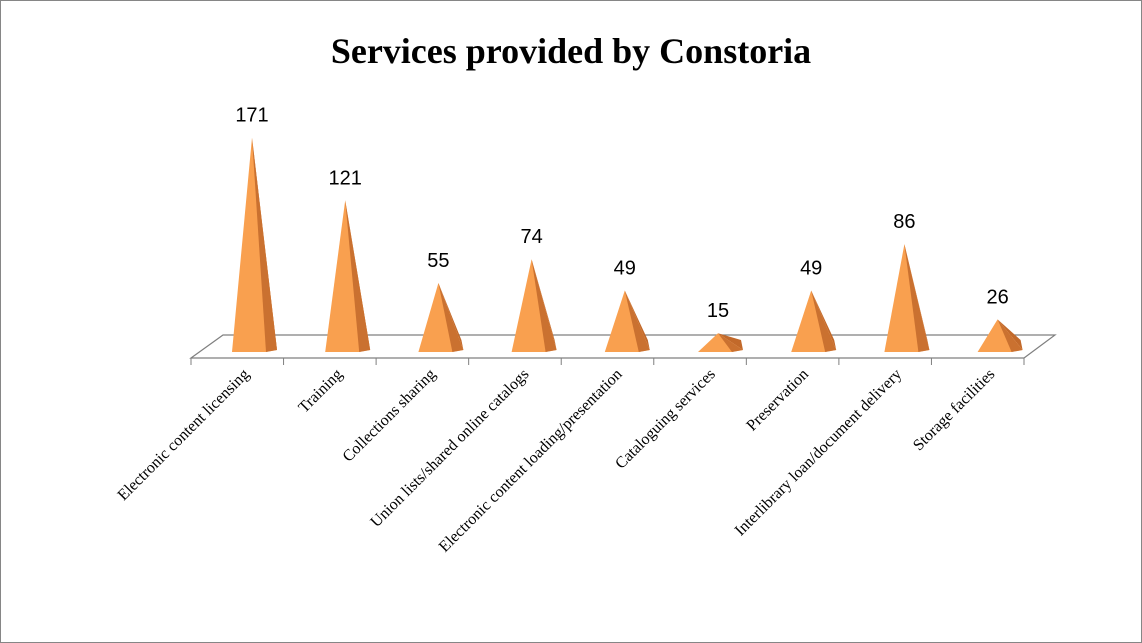  I want to click on category-label: Collections sharing, so click(390, 416).